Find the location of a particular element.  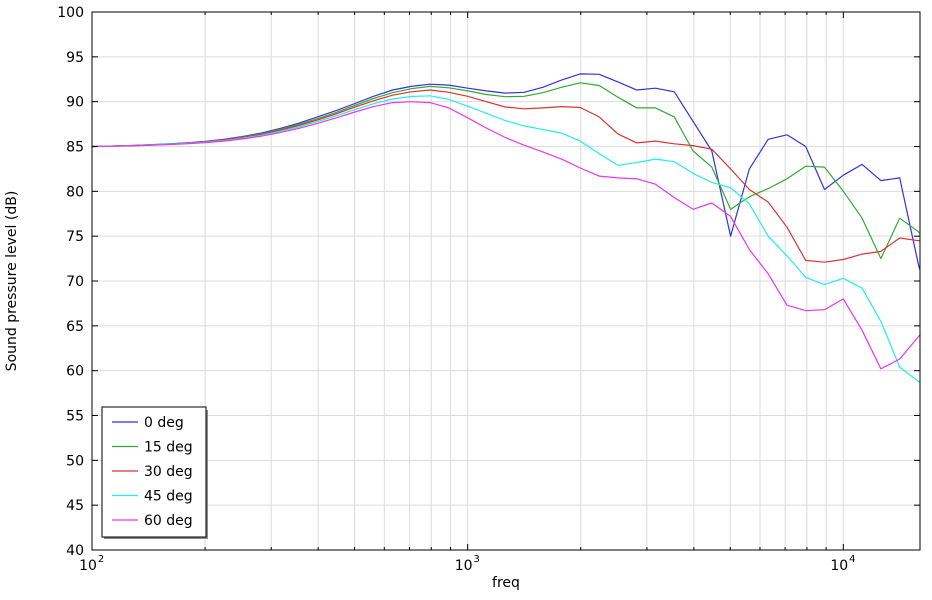

x-tick-label: 10 4 is located at coordinates (842, 564).